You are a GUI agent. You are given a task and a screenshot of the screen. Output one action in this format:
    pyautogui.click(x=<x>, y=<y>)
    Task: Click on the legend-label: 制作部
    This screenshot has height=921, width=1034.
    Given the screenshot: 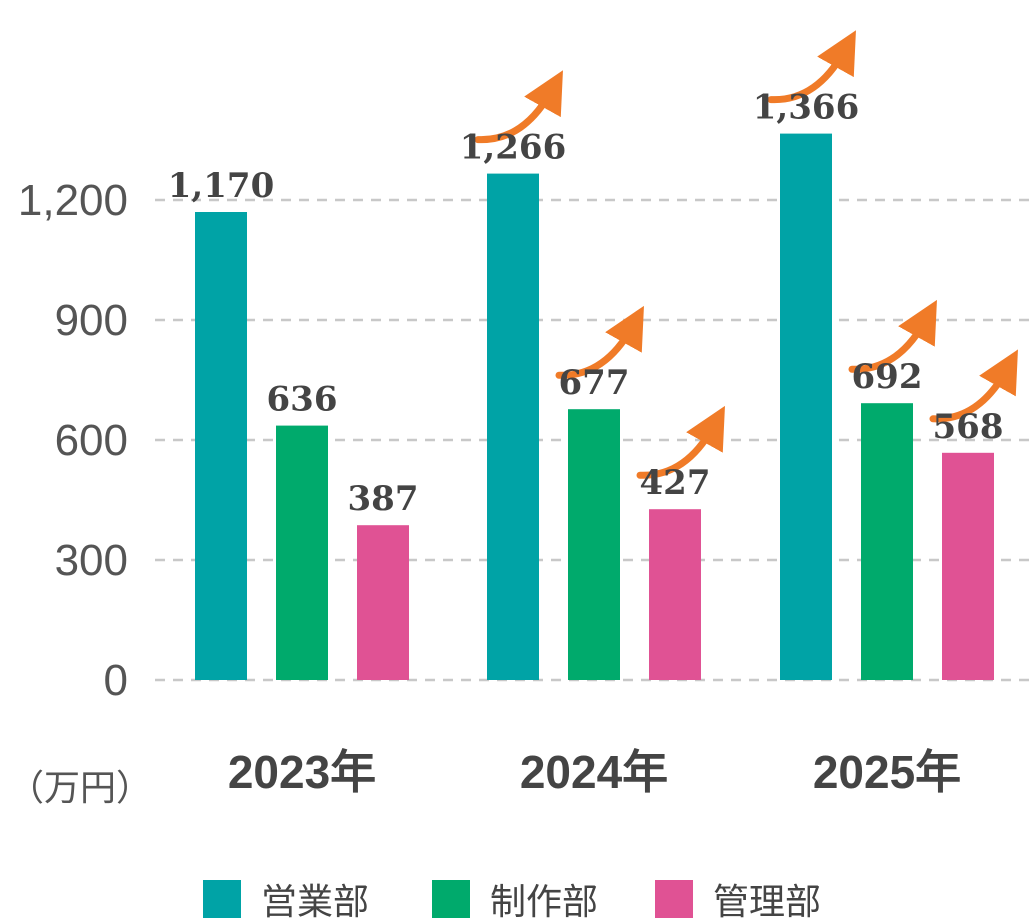 What is the action you would take?
    pyautogui.click(x=544, y=901)
    